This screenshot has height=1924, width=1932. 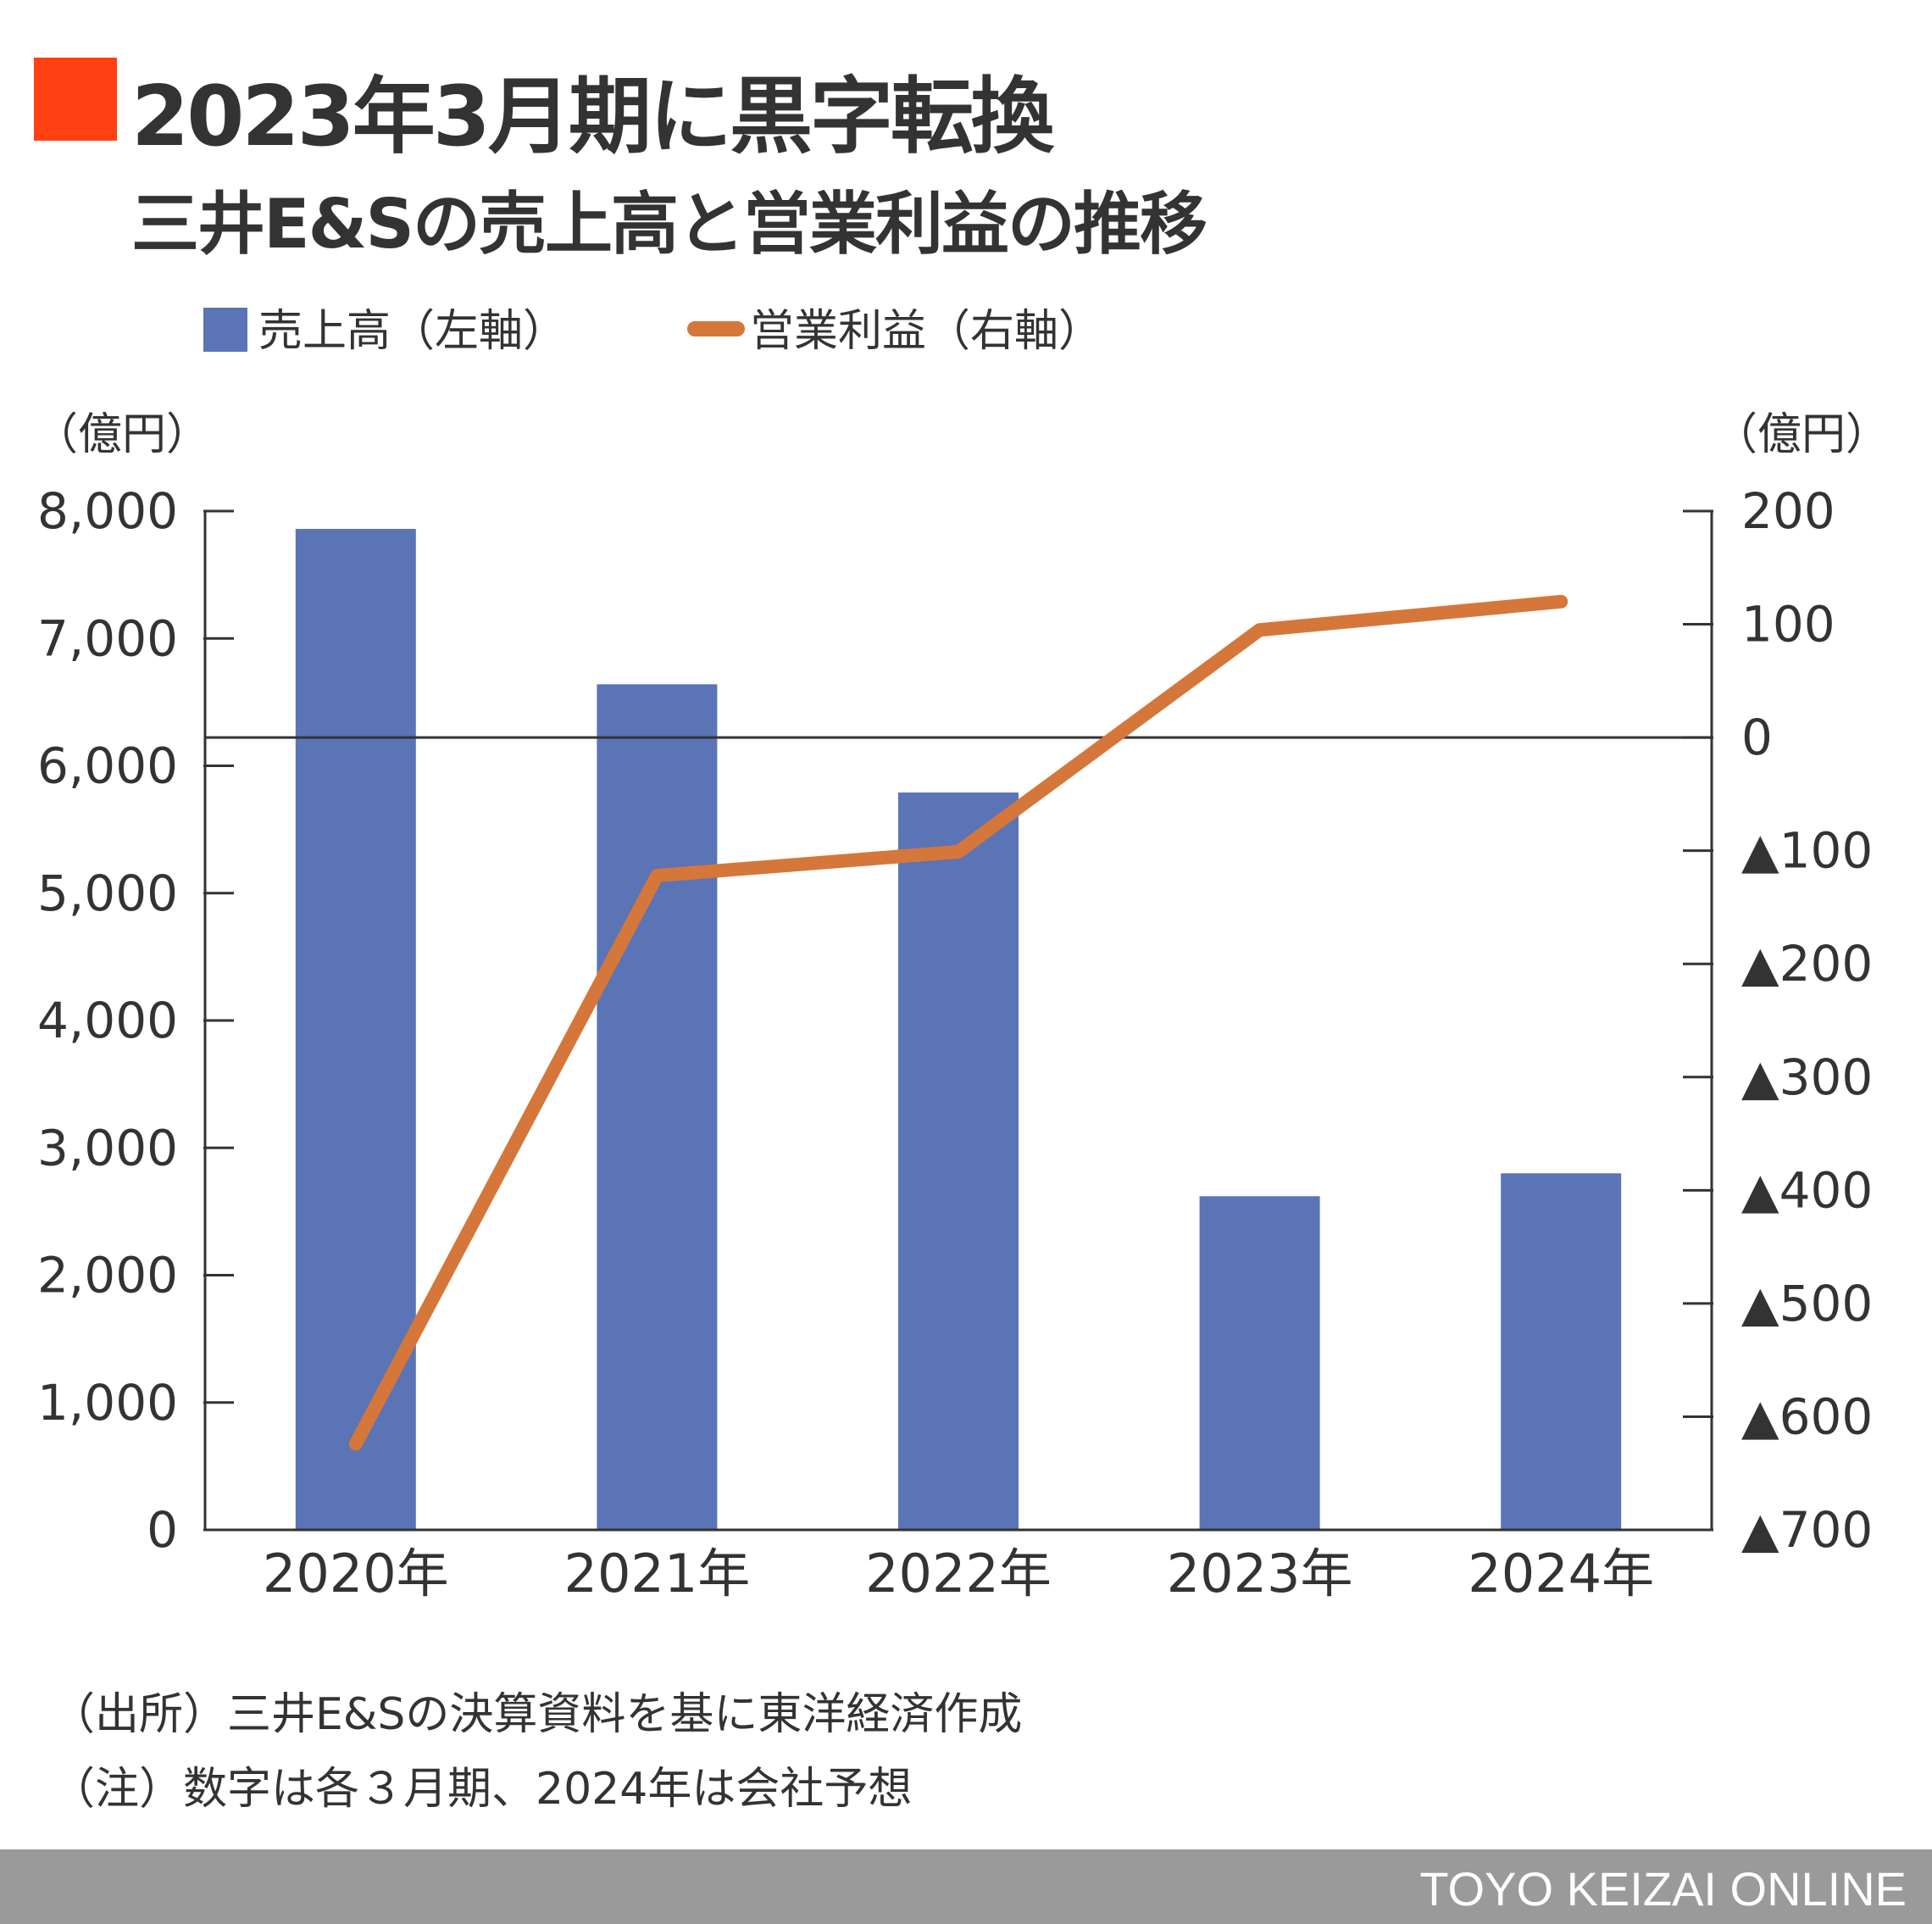 What do you see at coordinates (107, 1021) in the screenshot?
I see `left-tick-label: 4,000` at bounding box center [107, 1021].